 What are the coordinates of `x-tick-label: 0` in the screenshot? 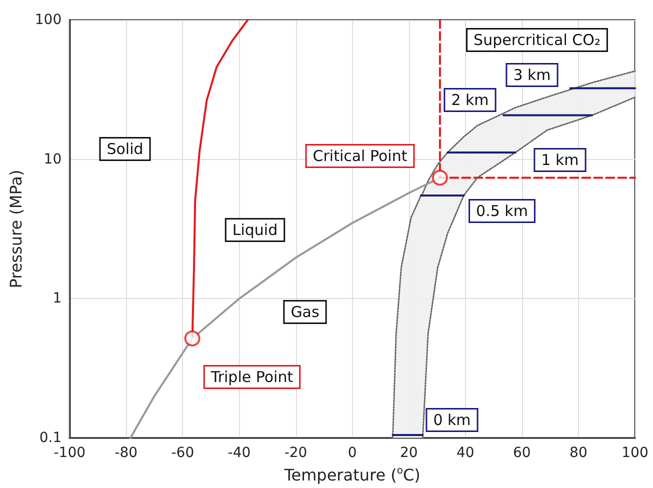 It's located at (352, 453).